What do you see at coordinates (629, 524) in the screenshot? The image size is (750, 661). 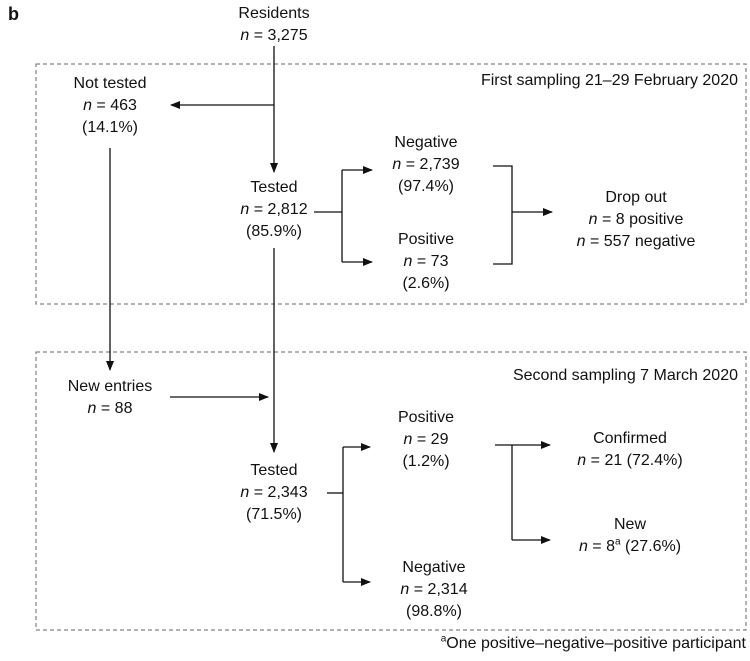 I see `new-label: New` at bounding box center [629, 524].